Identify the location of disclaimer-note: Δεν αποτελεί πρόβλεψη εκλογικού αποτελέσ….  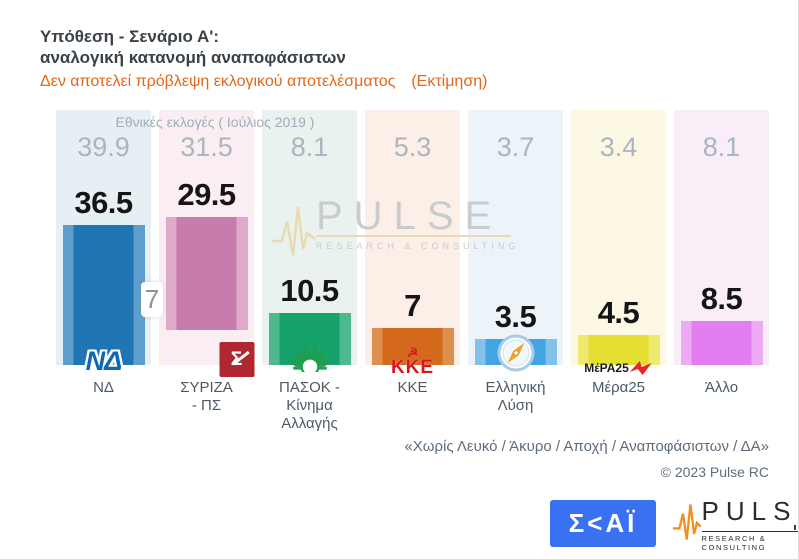
(263, 82).